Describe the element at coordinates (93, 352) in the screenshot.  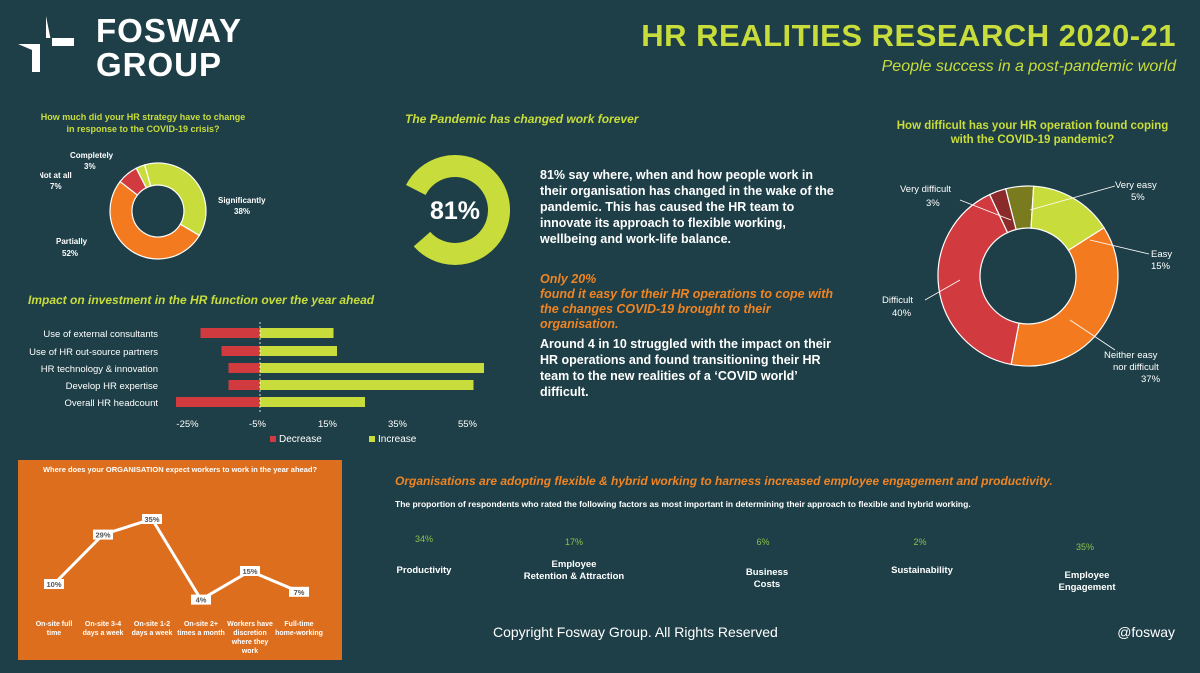
I see `investment-category-label: Use of HR out-source partners` at that location.